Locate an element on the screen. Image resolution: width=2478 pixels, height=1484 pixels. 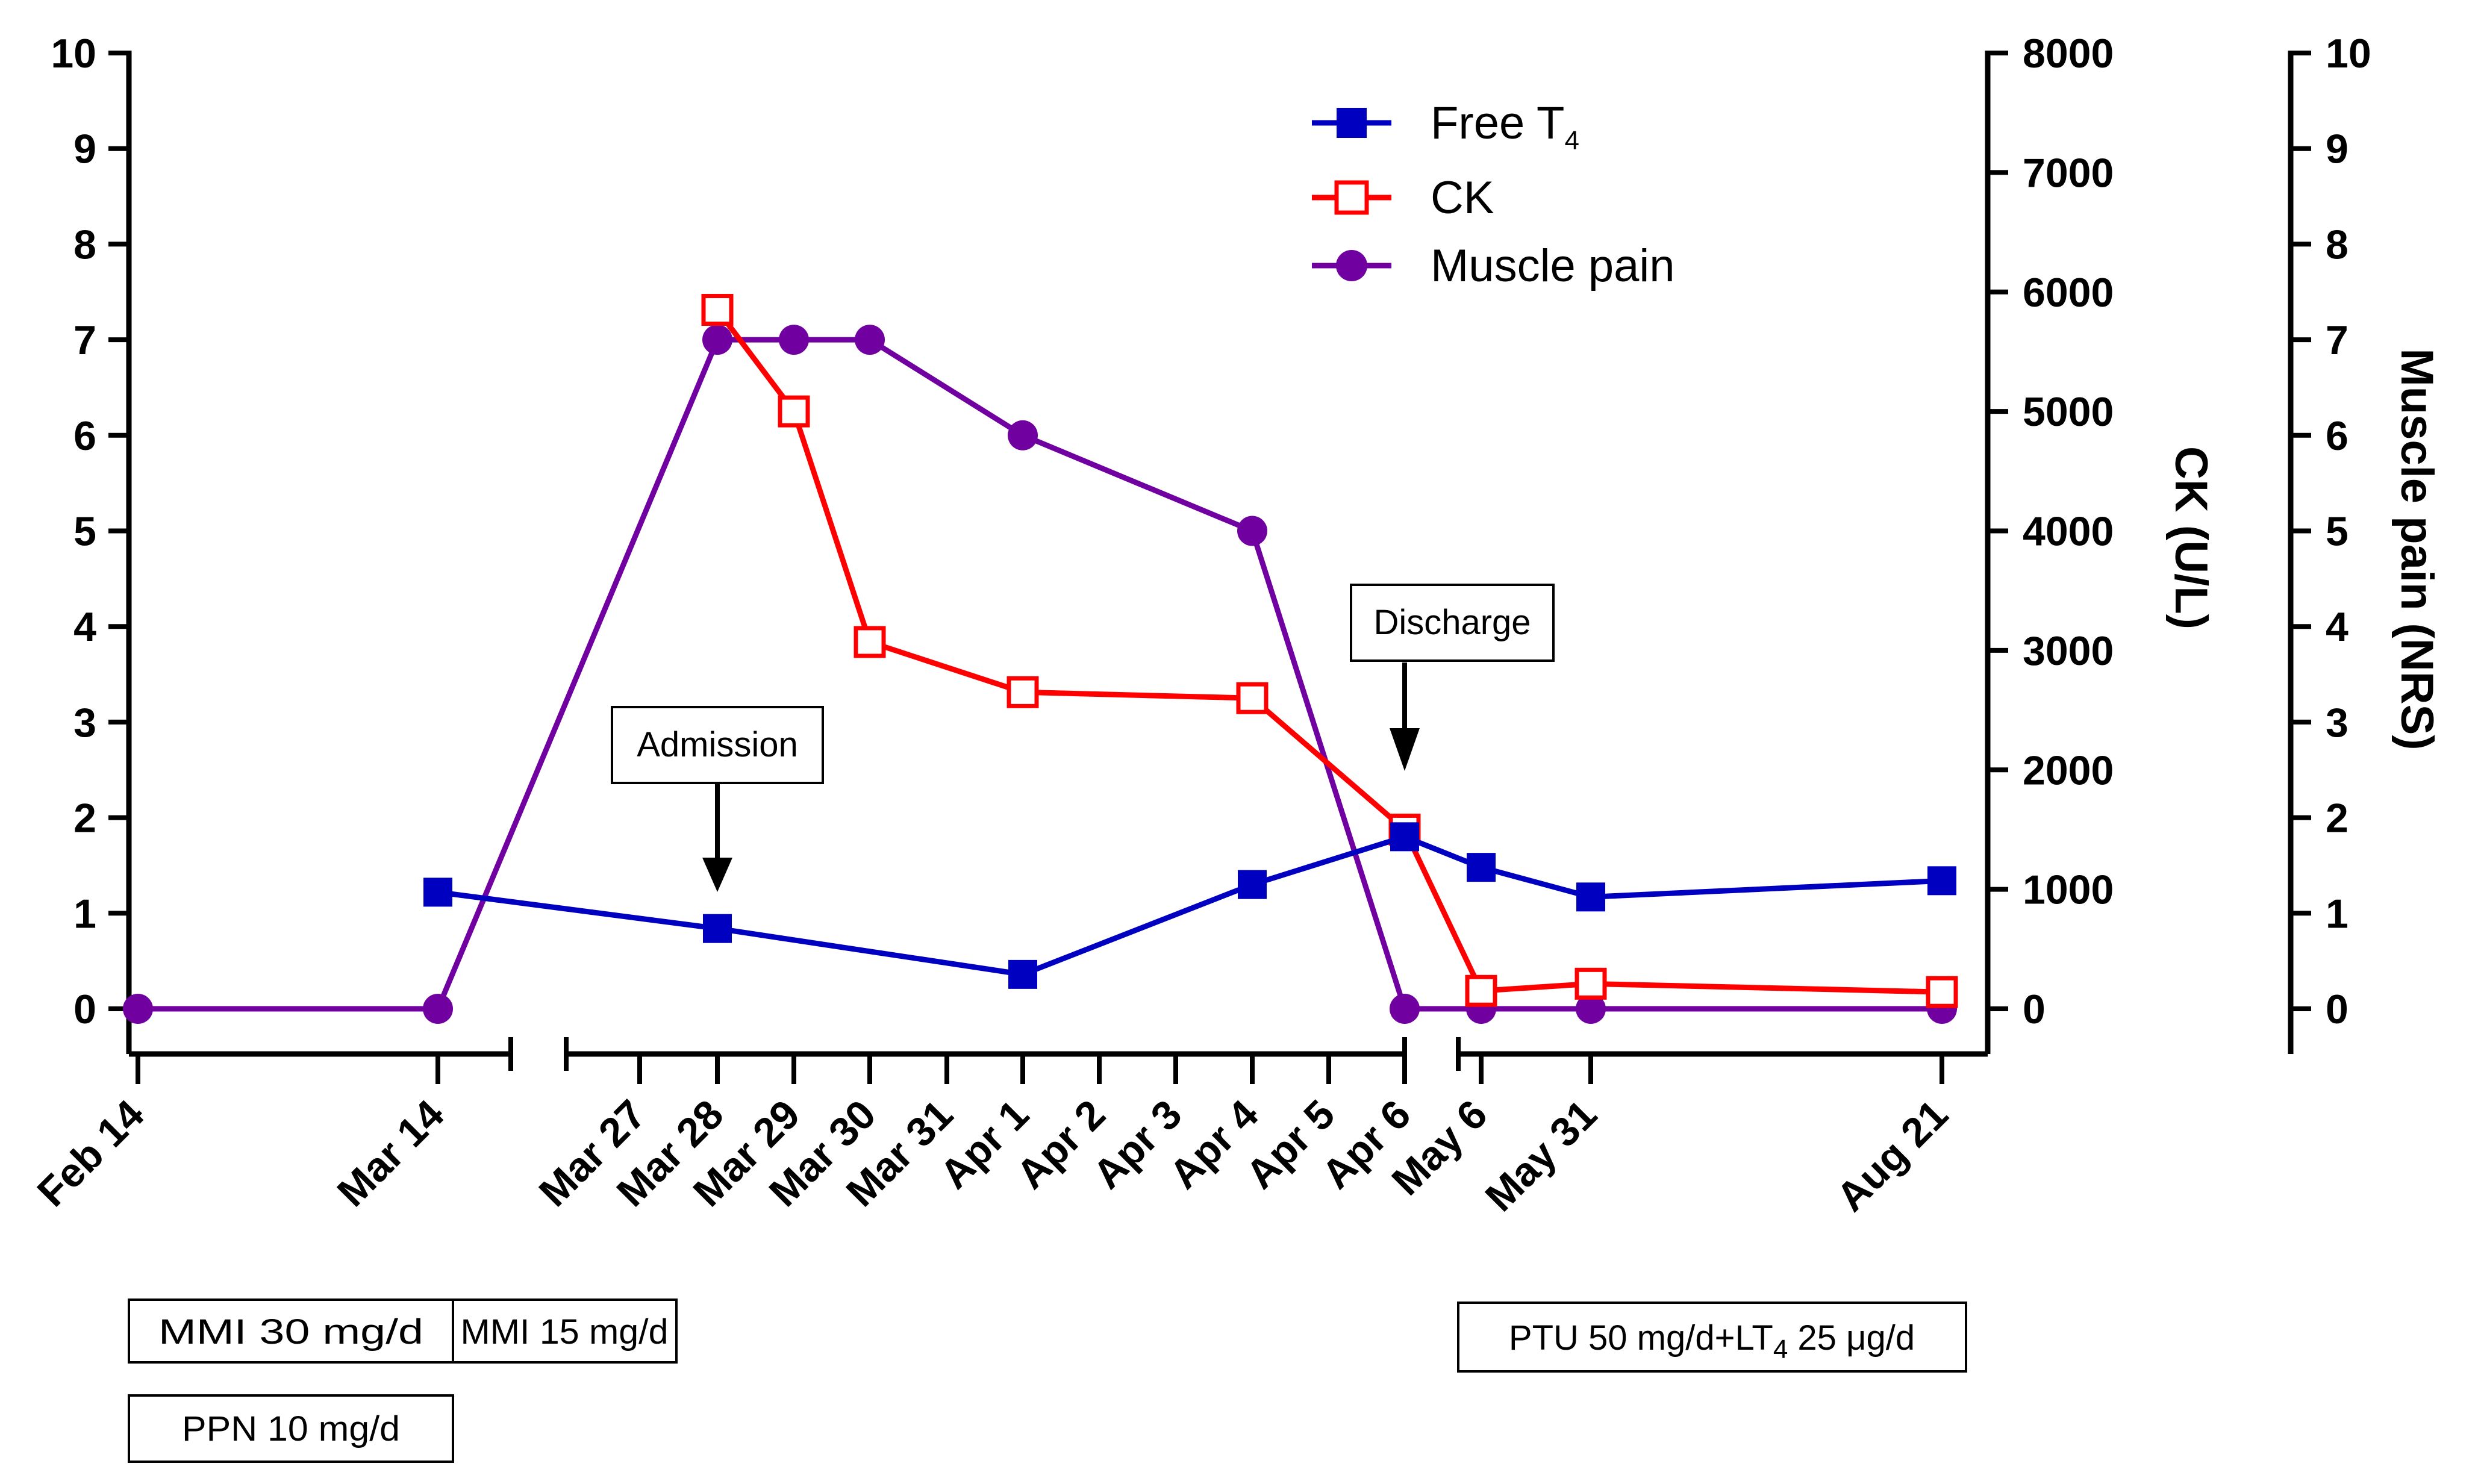
right_pain-tick-label-4: 4 is located at coordinates (2337, 627).